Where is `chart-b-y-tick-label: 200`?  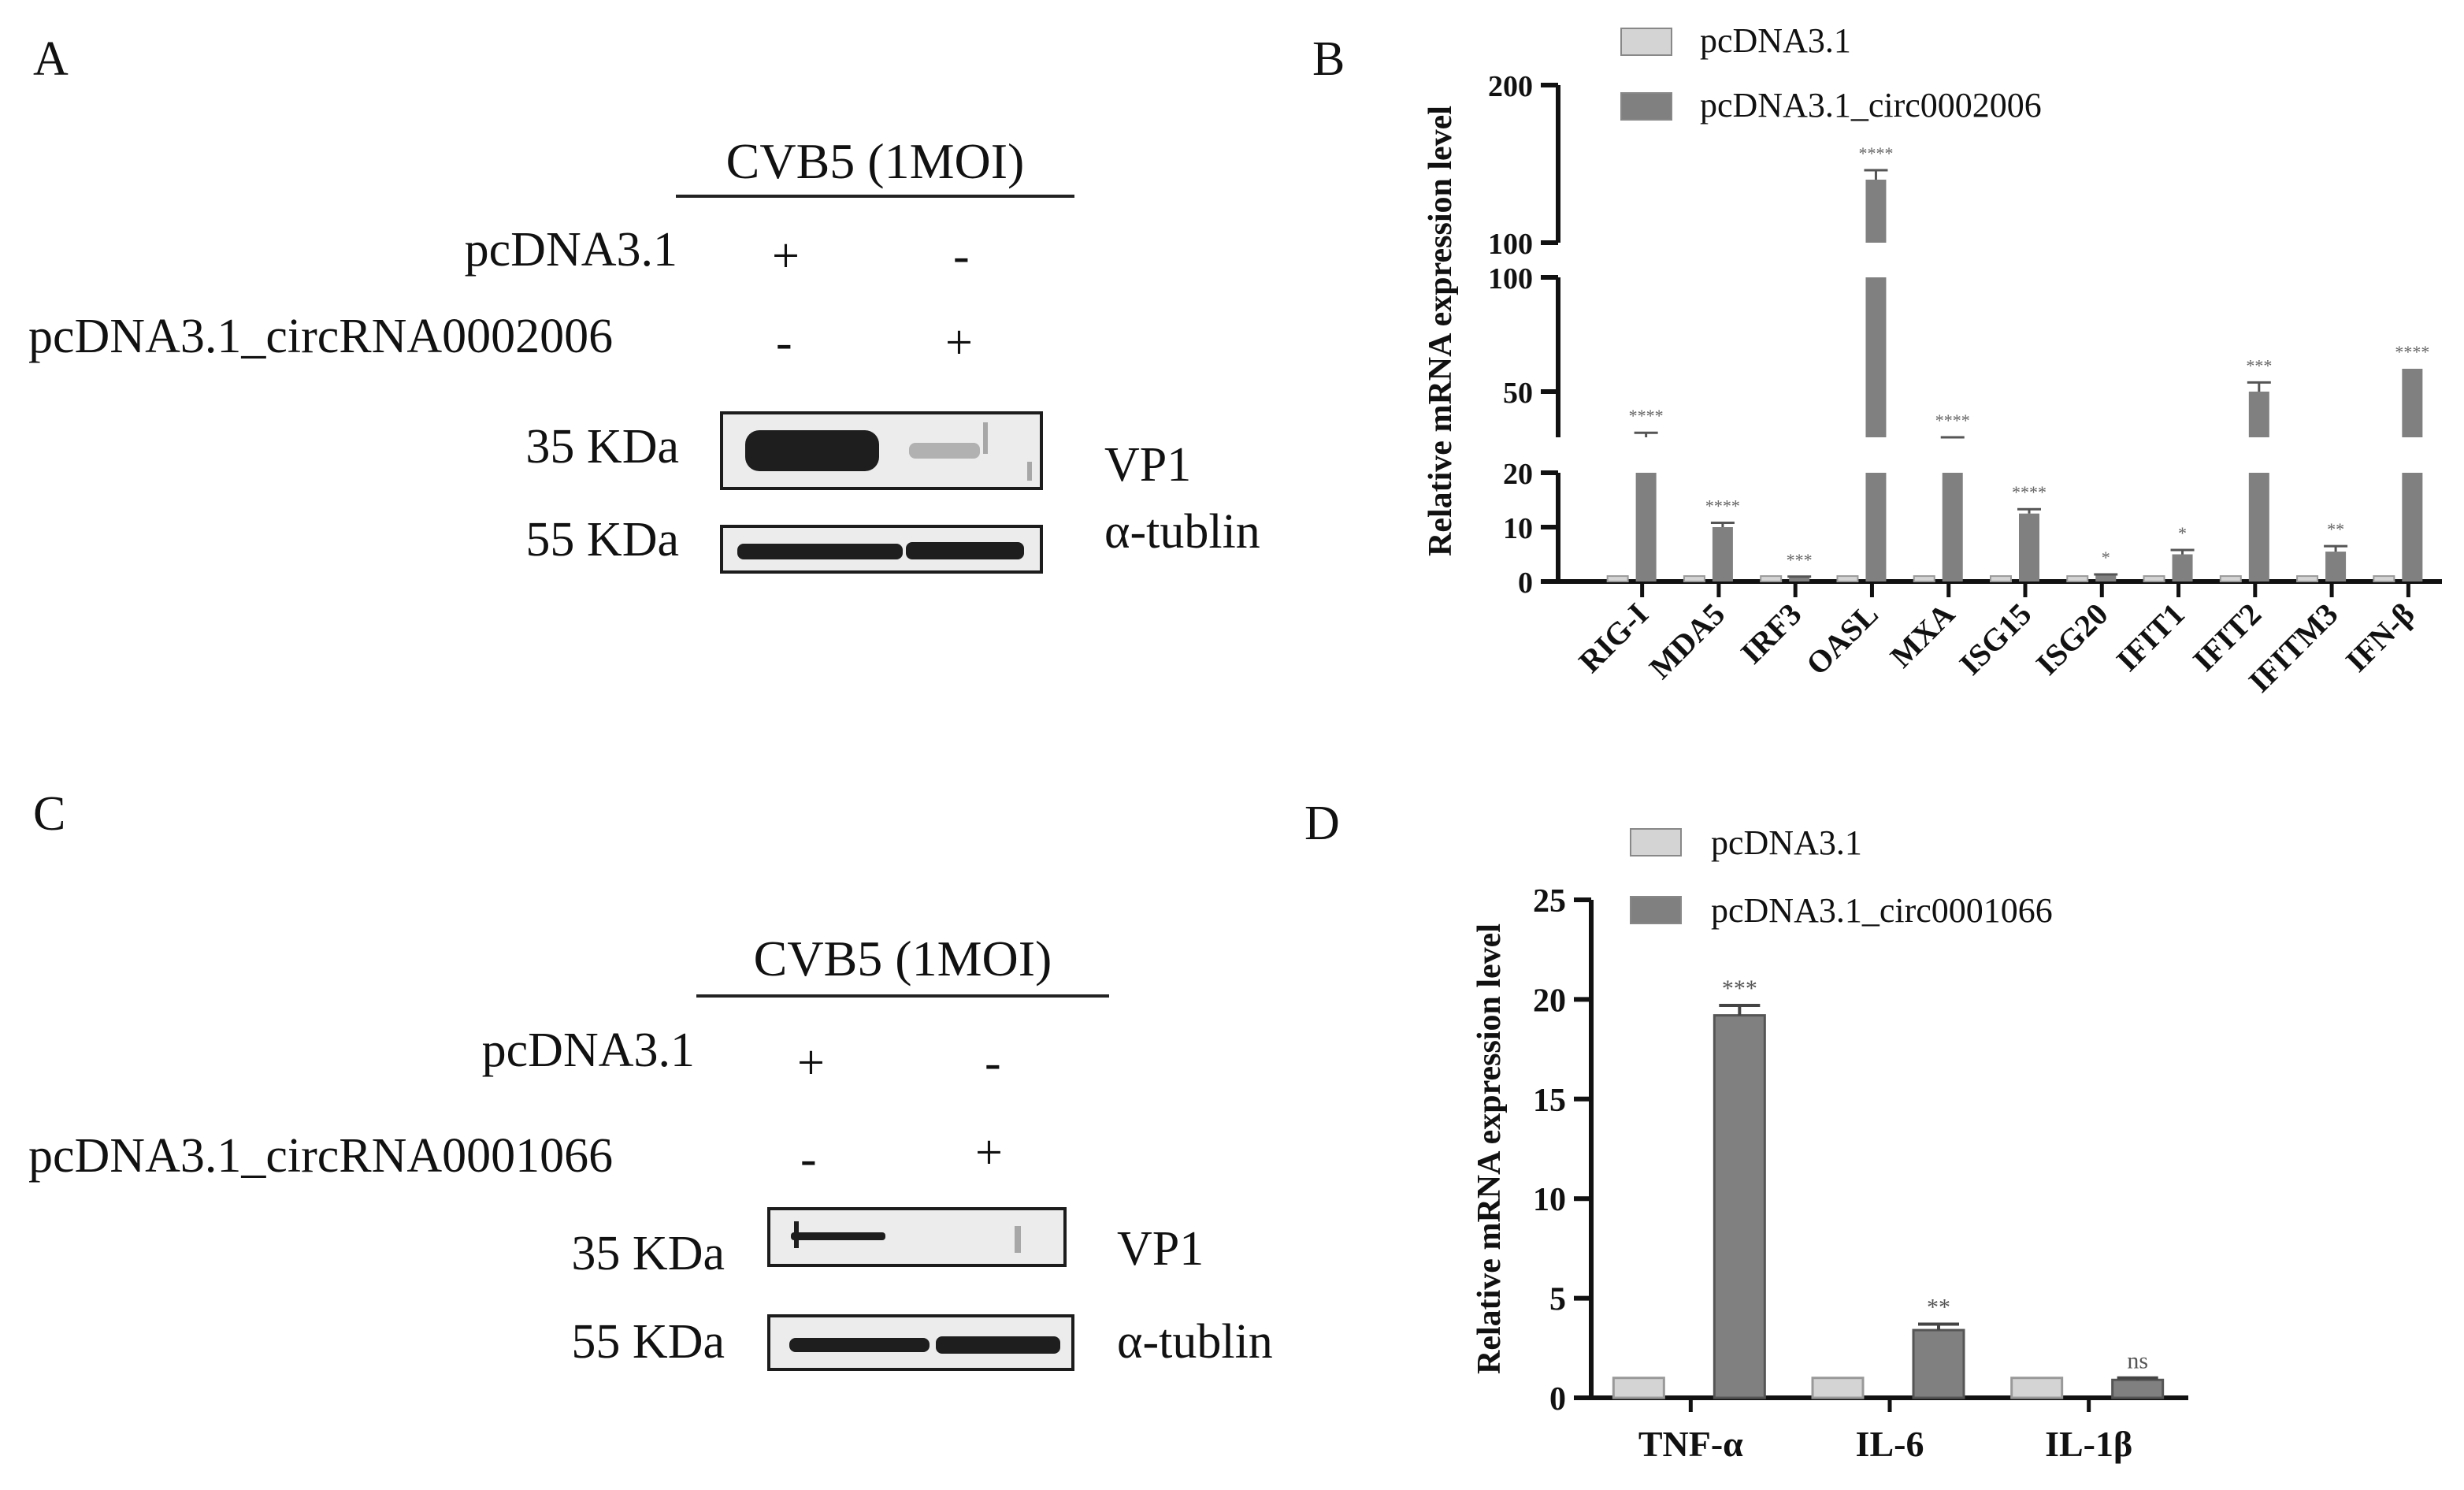 chart-b-y-tick-label: 200 is located at coordinates (1510, 86).